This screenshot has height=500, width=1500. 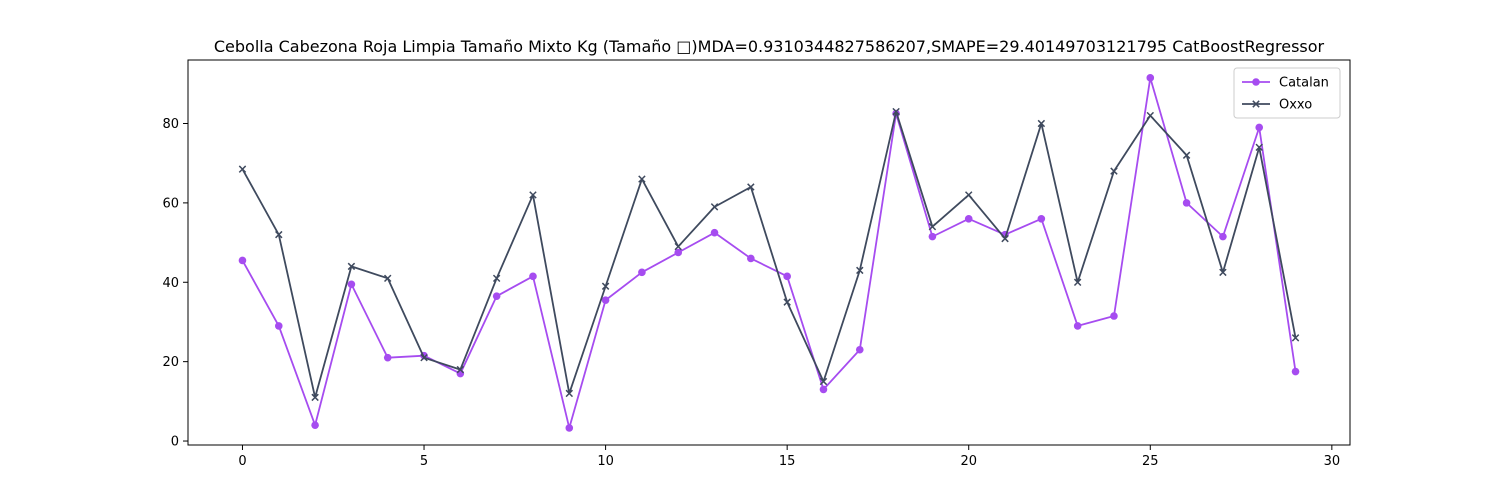 I want to click on y-axis: 0 20 40 60 80, so click(x=175, y=283).